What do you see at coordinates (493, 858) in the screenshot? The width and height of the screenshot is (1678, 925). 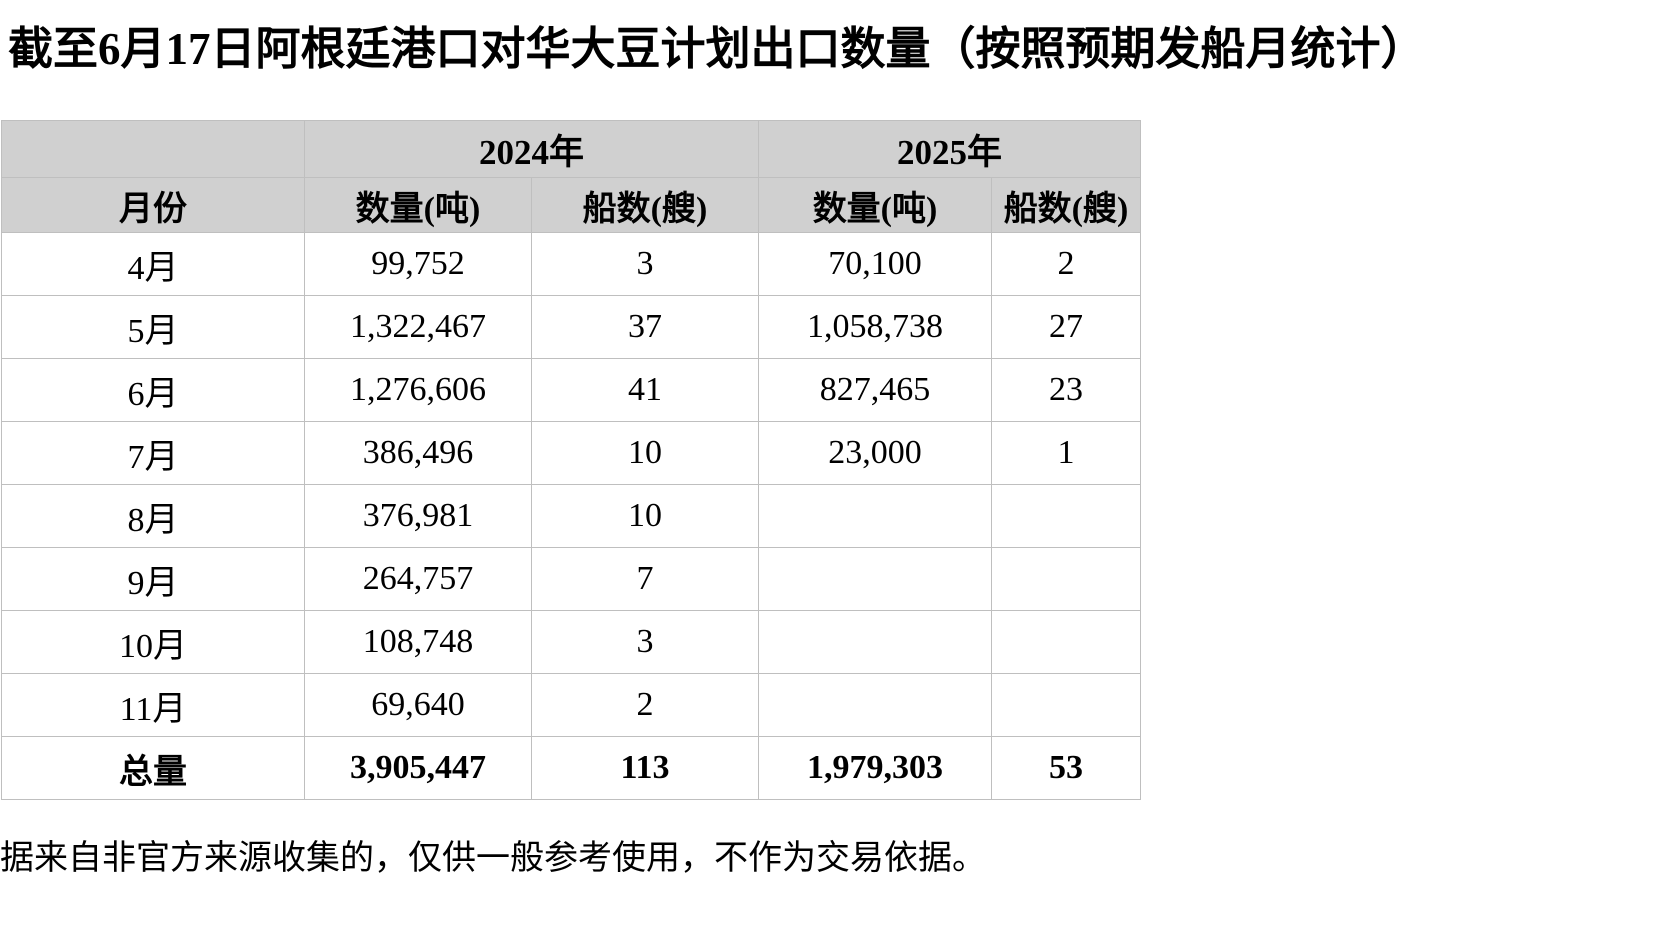 I see `footer-disclaimer: 据来自非官方来源收集的，仅供一般参考使用，不作为交易依据。` at bounding box center [493, 858].